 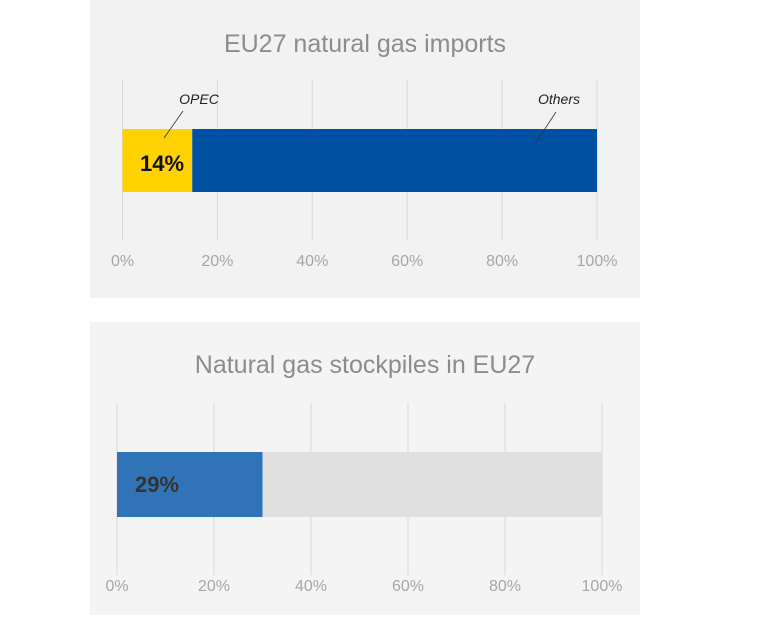 I want to click on chart-title: EU27 natural gas imports, so click(x=365, y=44).